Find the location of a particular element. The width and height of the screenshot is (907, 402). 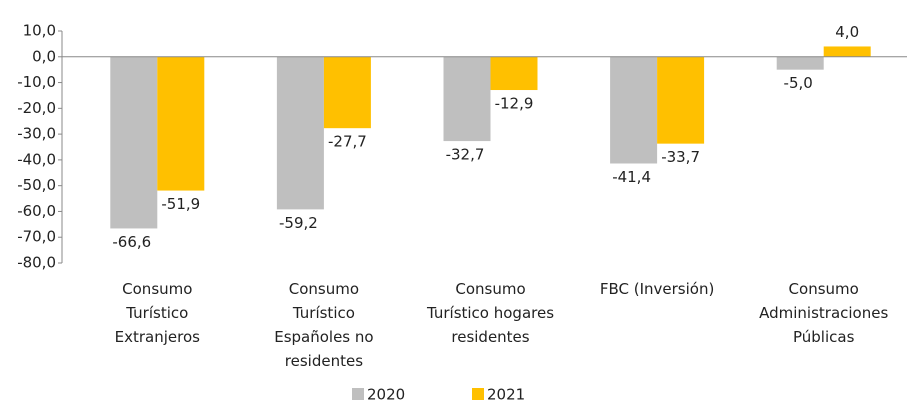

legend-label: 2021 is located at coordinates (506, 394).